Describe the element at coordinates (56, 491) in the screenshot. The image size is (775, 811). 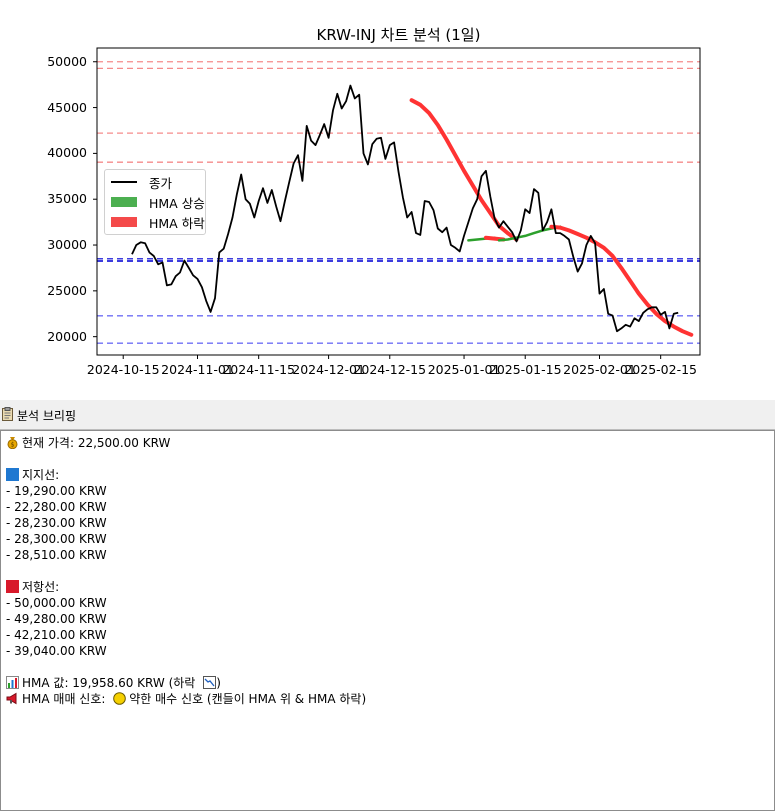
I see `support-item: - 19,290.00 KRW` at that location.